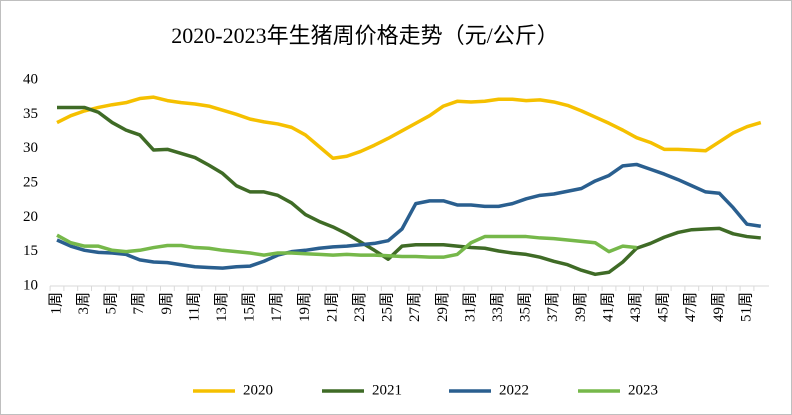  I want to click on x-tick-label: 5周, so click(111, 303).